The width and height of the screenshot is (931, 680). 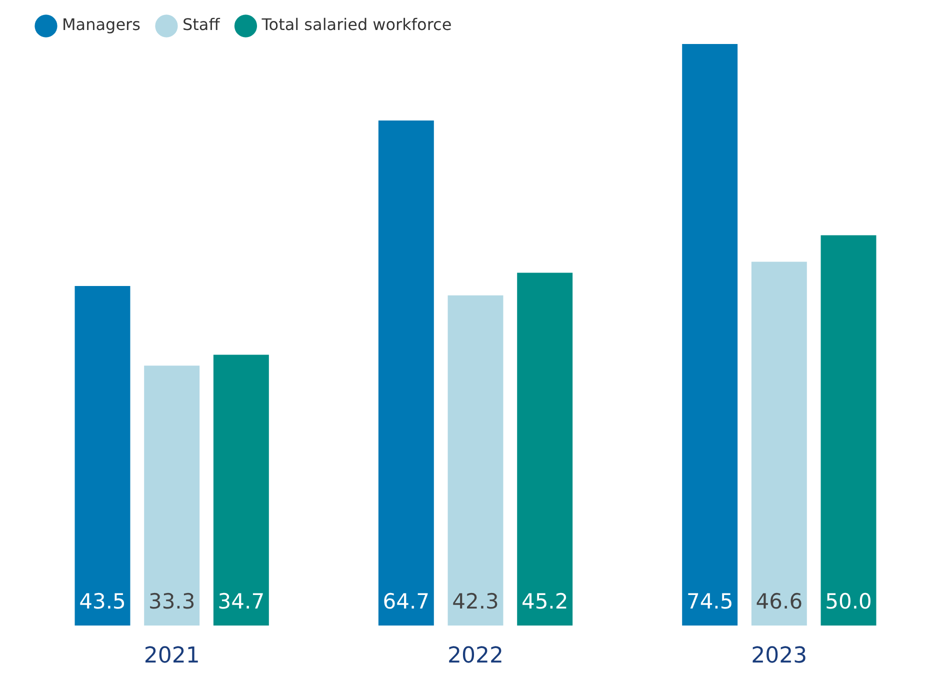 I want to click on x-tick-label: 2022, so click(x=476, y=656).